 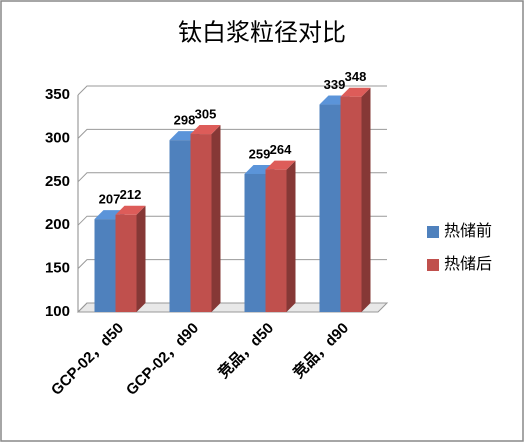 I want to click on y-tick-label: 150, so click(x=57, y=268).